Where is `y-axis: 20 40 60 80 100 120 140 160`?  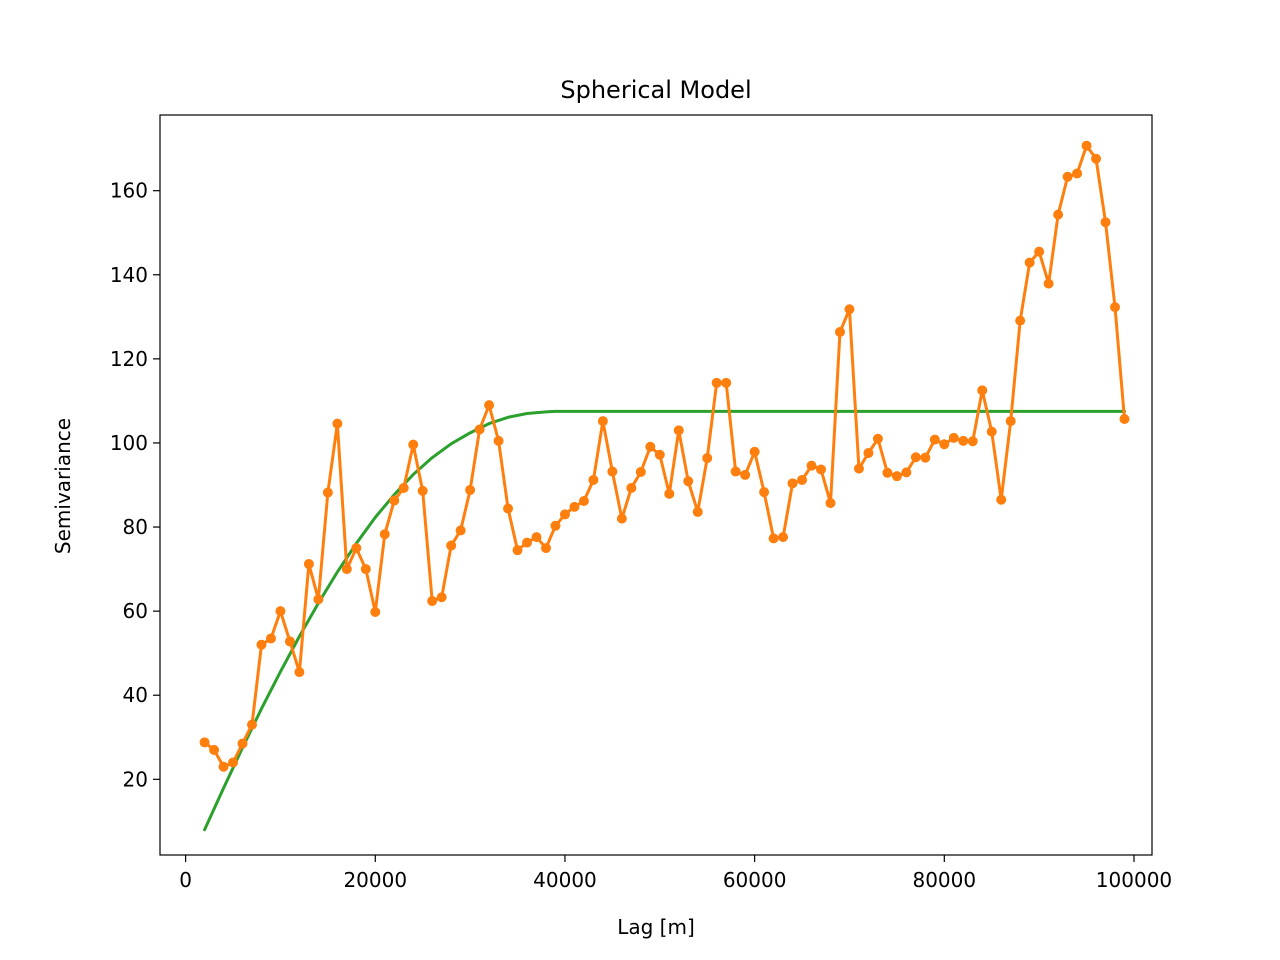
y-axis: 20 40 60 80 100 120 140 160 is located at coordinates (135, 485).